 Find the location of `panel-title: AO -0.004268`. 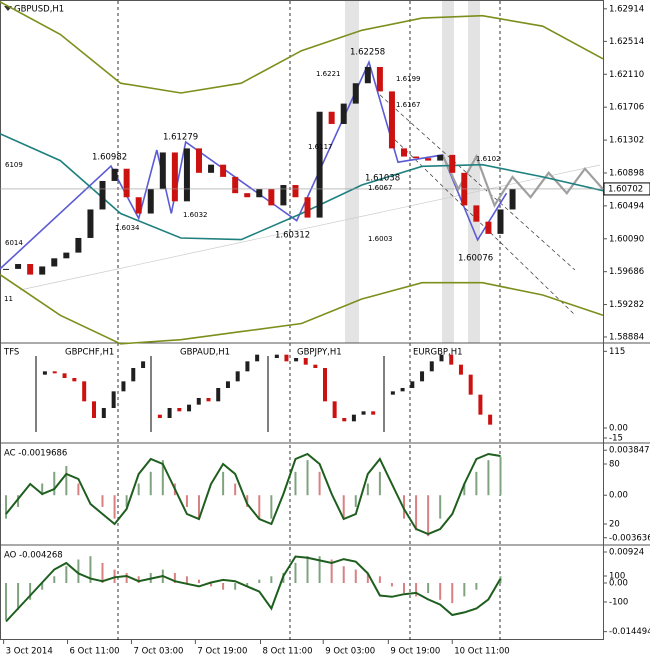

panel-title: AO -0.004268 is located at coordinates (33, 556).